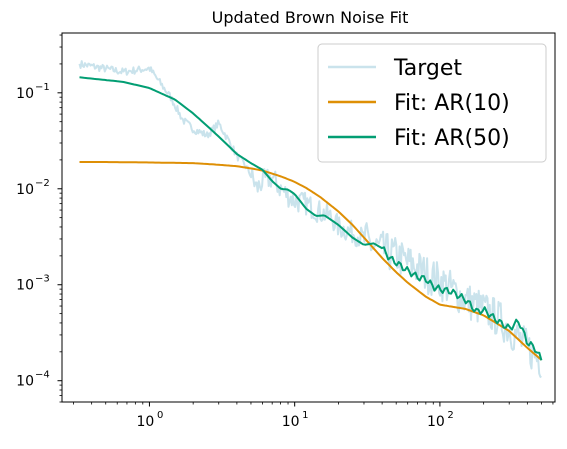 This screenshot has width=567, height=449. What do you see at coordinates (305, 415) in the screenshot?
I see `x-tick-exponent: 1` at bounding box center [305, 415].